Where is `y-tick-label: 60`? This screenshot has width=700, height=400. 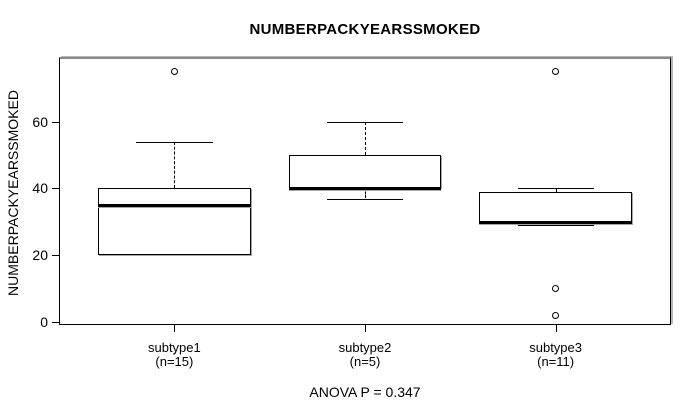
y-tick-label: 60 is located at coordinates (40, 121).